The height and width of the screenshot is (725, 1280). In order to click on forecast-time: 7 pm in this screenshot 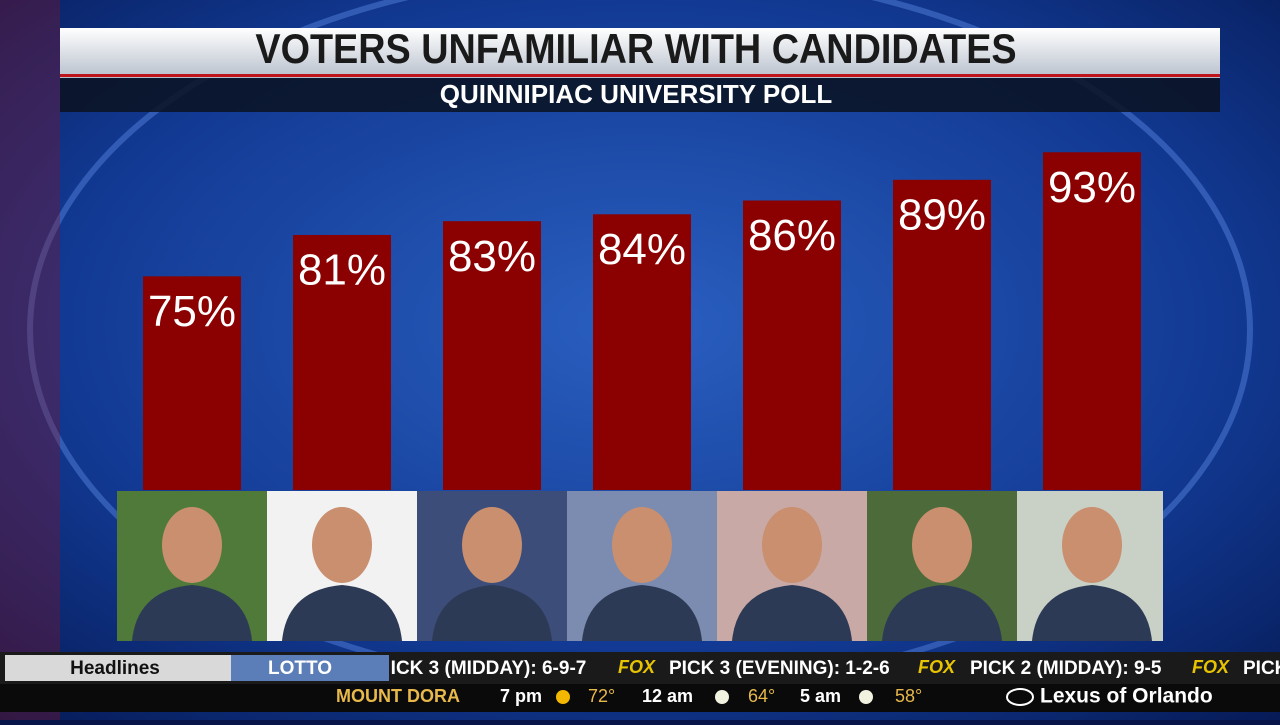, I will do `click(521, 696)`.